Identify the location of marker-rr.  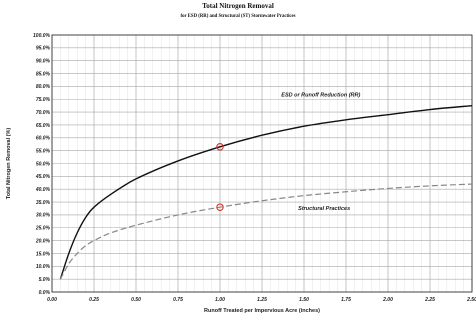
(220, 147).